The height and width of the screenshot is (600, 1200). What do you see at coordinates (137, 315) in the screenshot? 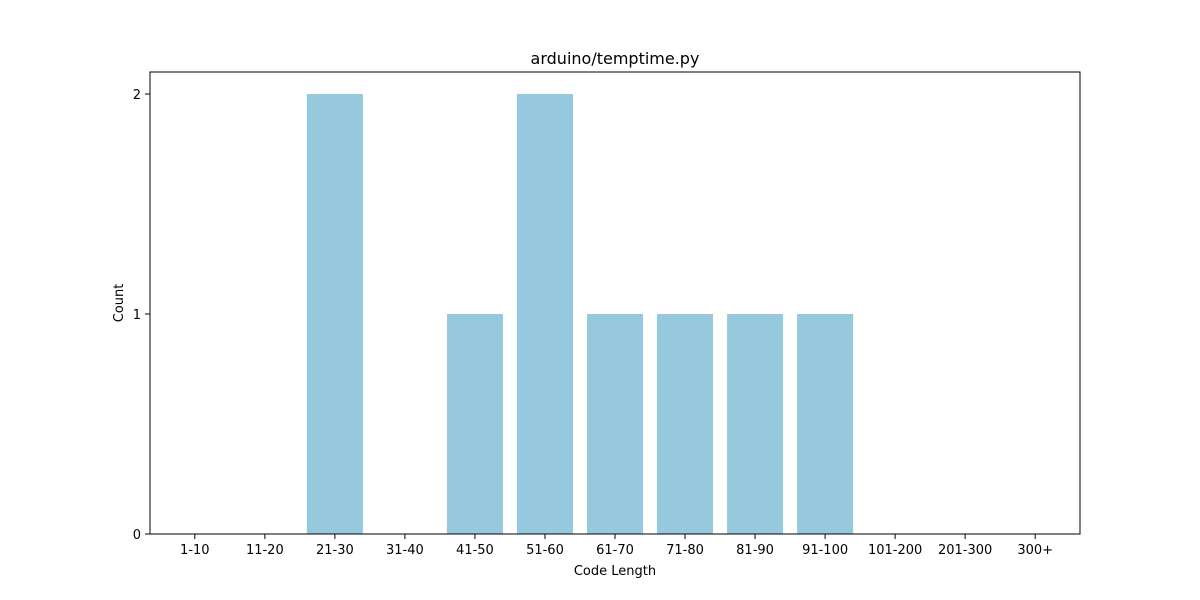
I see `y-tick-label: 1` at bounding box center [137, 315].